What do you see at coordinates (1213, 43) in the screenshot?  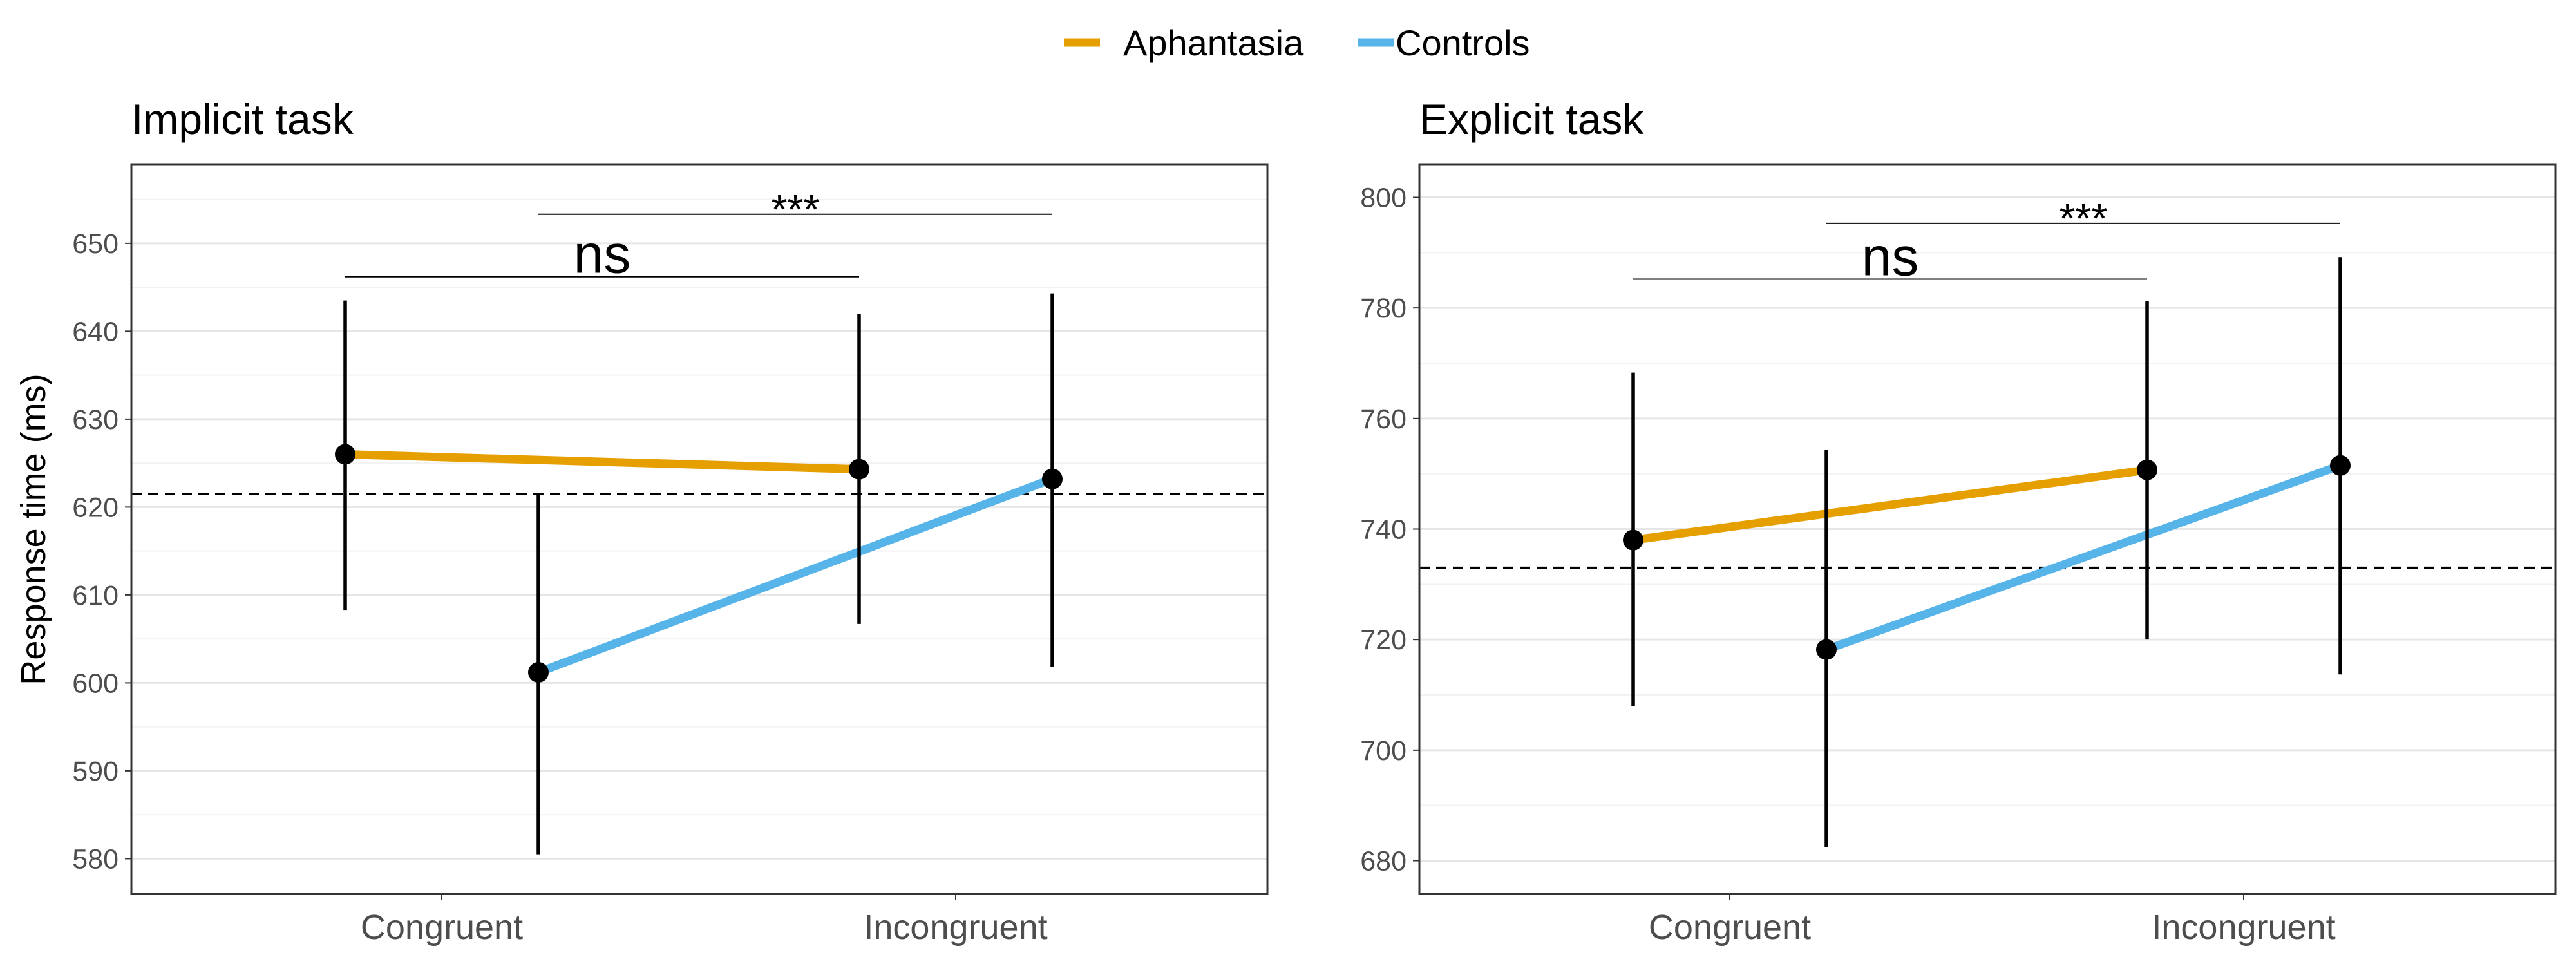 I see `legend-label-aphantasia: Aphantasia` at bounding box center [1213, 43].